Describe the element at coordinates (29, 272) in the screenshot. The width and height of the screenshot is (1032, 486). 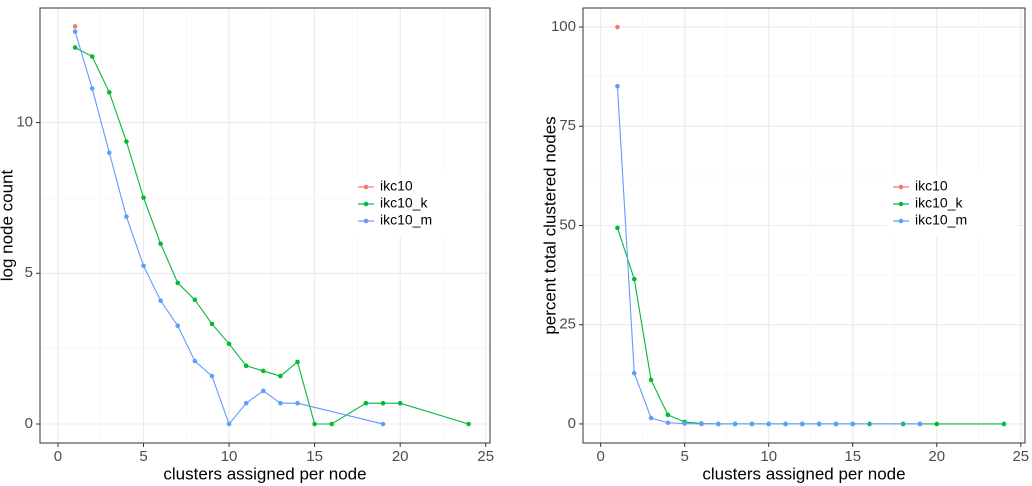
I see `y-tick-label: 5` at that location.